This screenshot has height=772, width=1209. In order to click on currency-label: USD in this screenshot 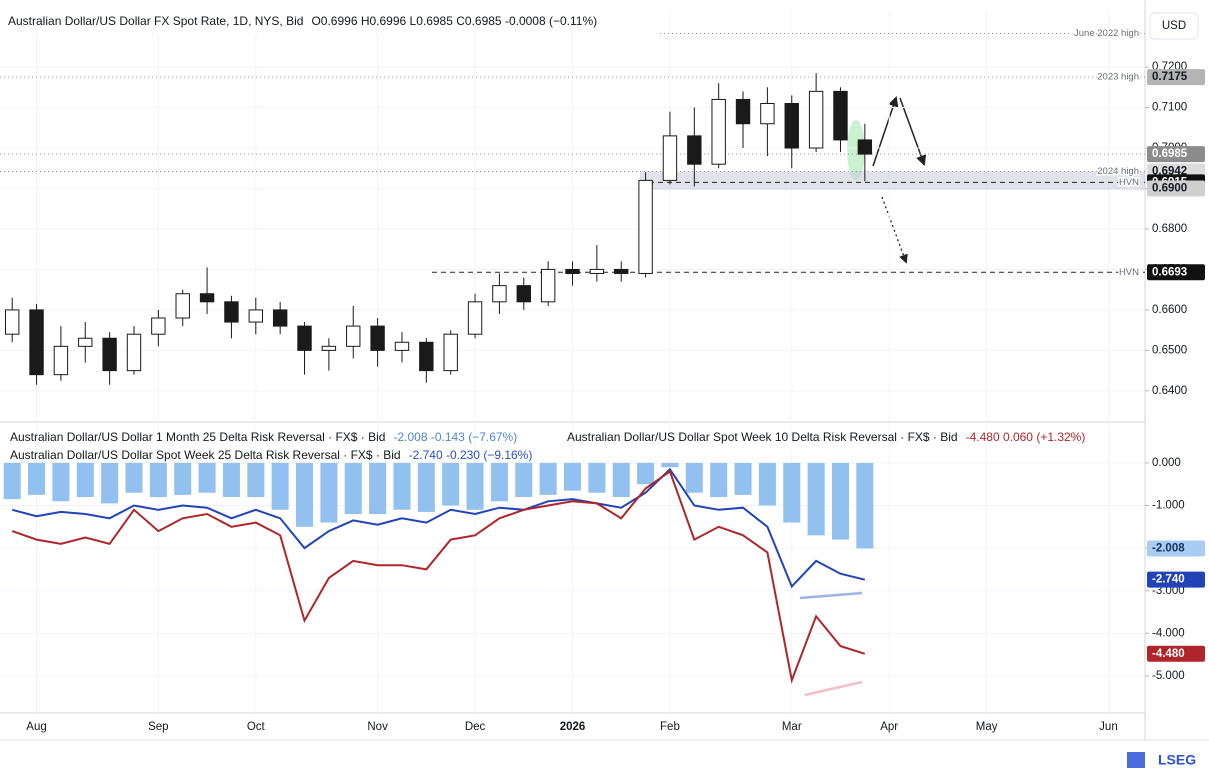, I will do `click(1174, 26)`.